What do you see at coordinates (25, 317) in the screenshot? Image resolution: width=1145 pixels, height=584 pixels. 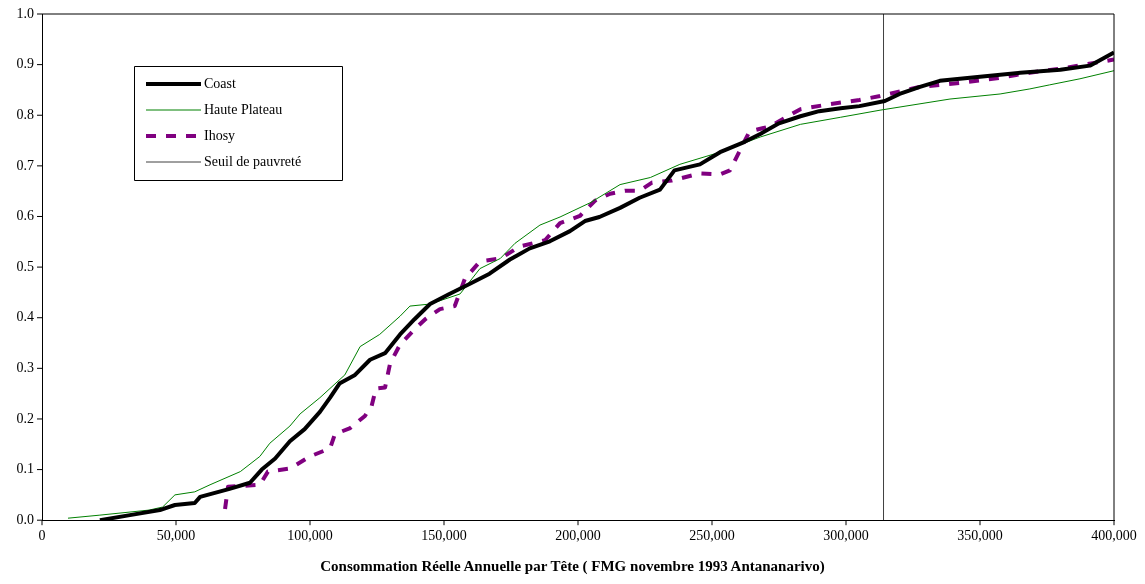 I see `y-tick-label: 0.4` at bounding box center [25, 317].